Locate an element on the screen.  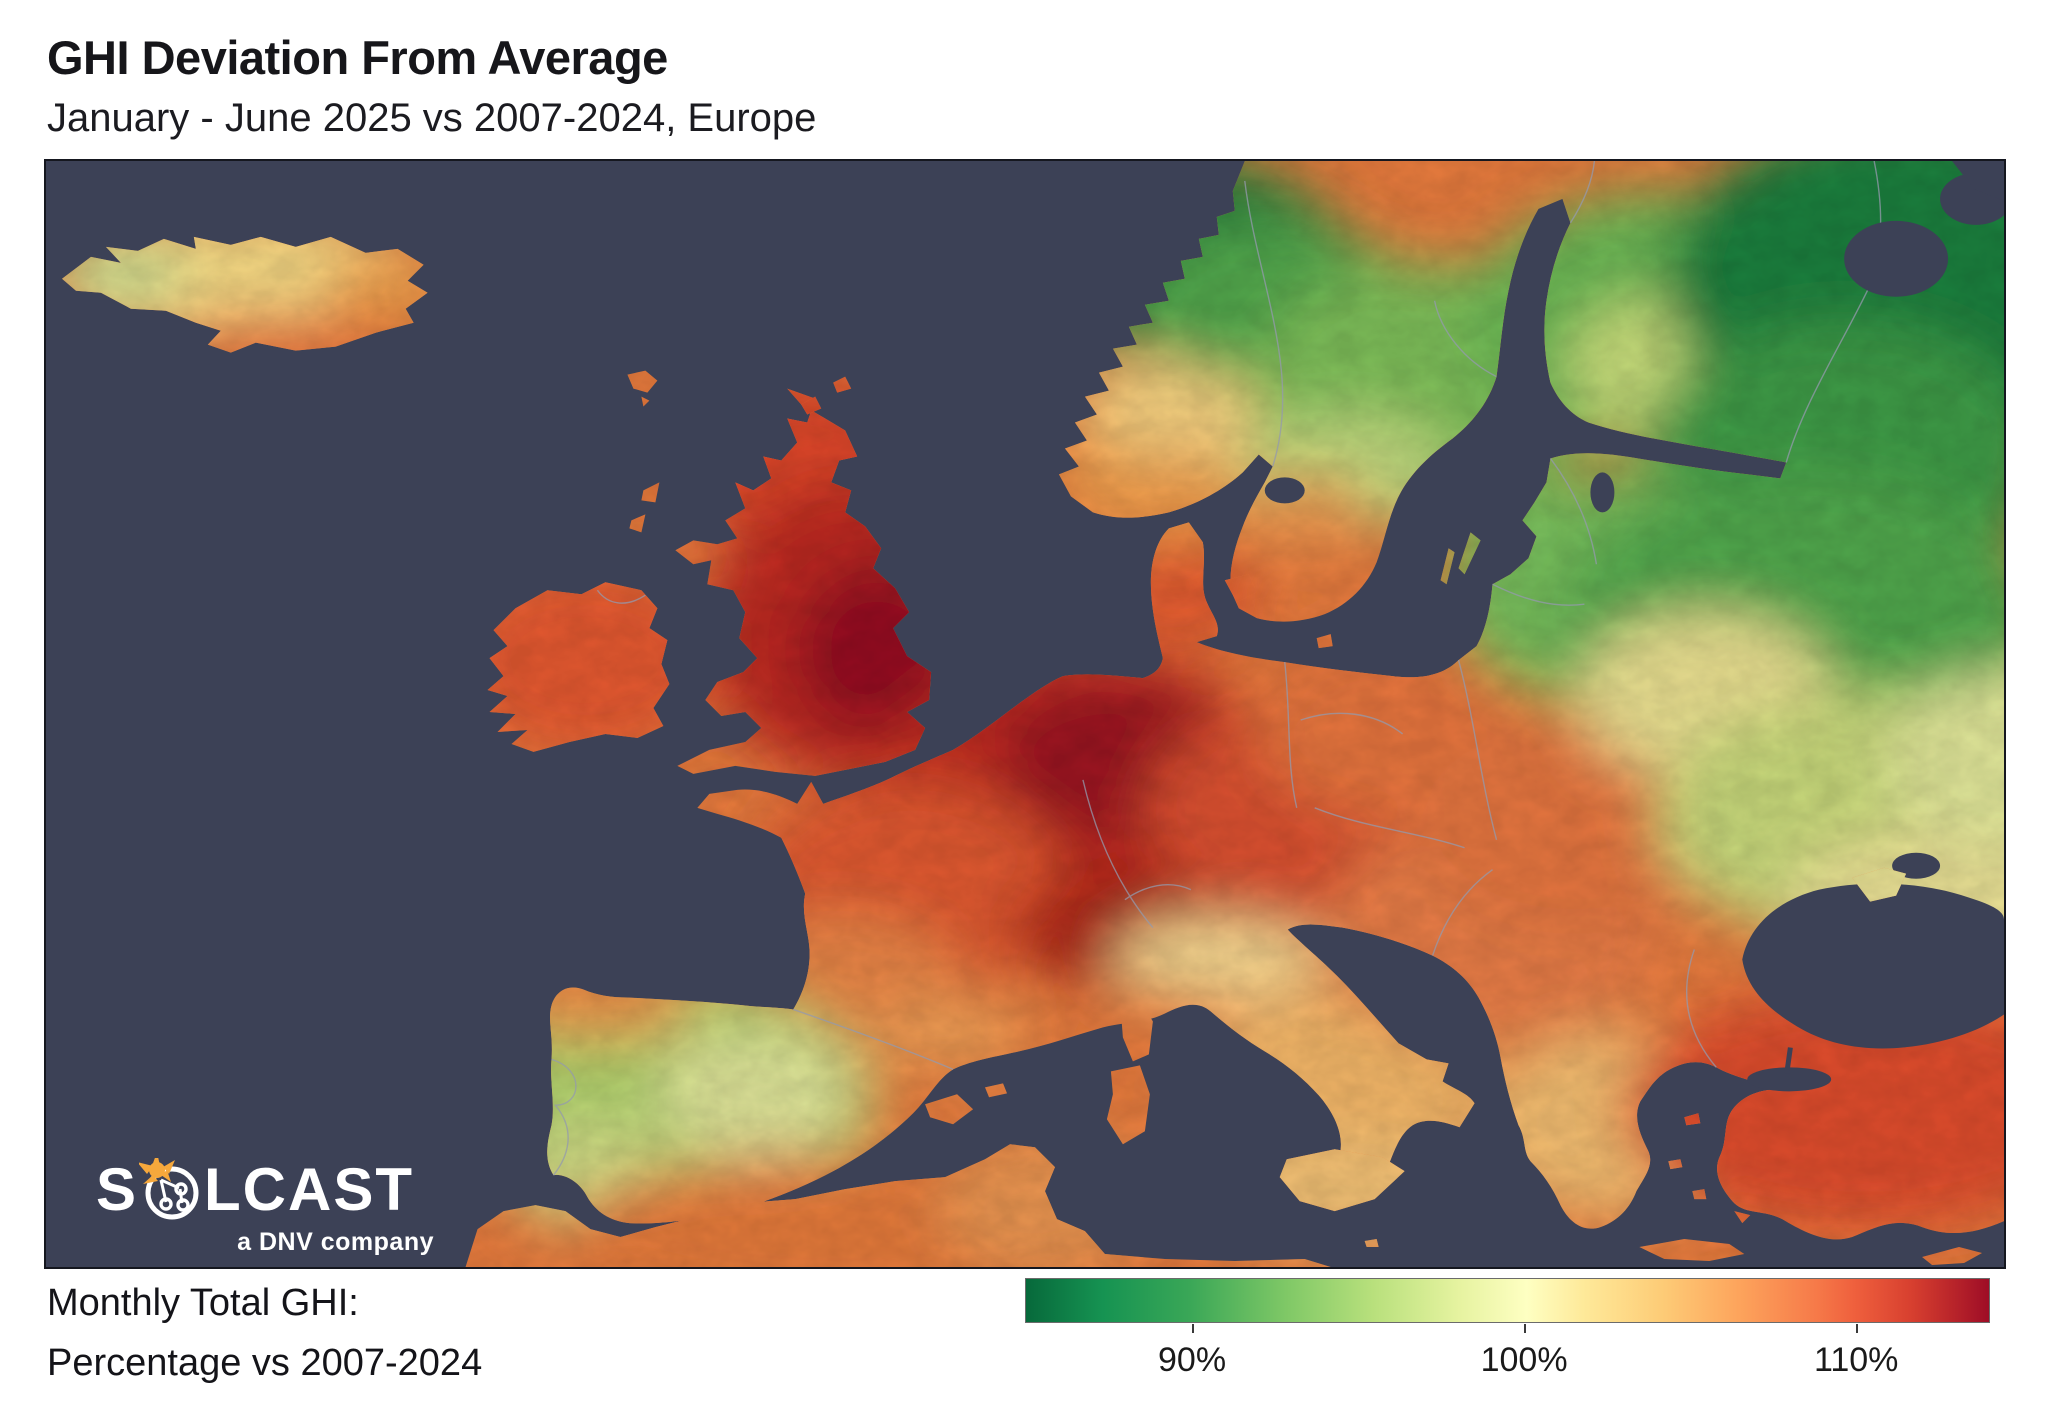
black-sea is located at coordinates (1873, 966).